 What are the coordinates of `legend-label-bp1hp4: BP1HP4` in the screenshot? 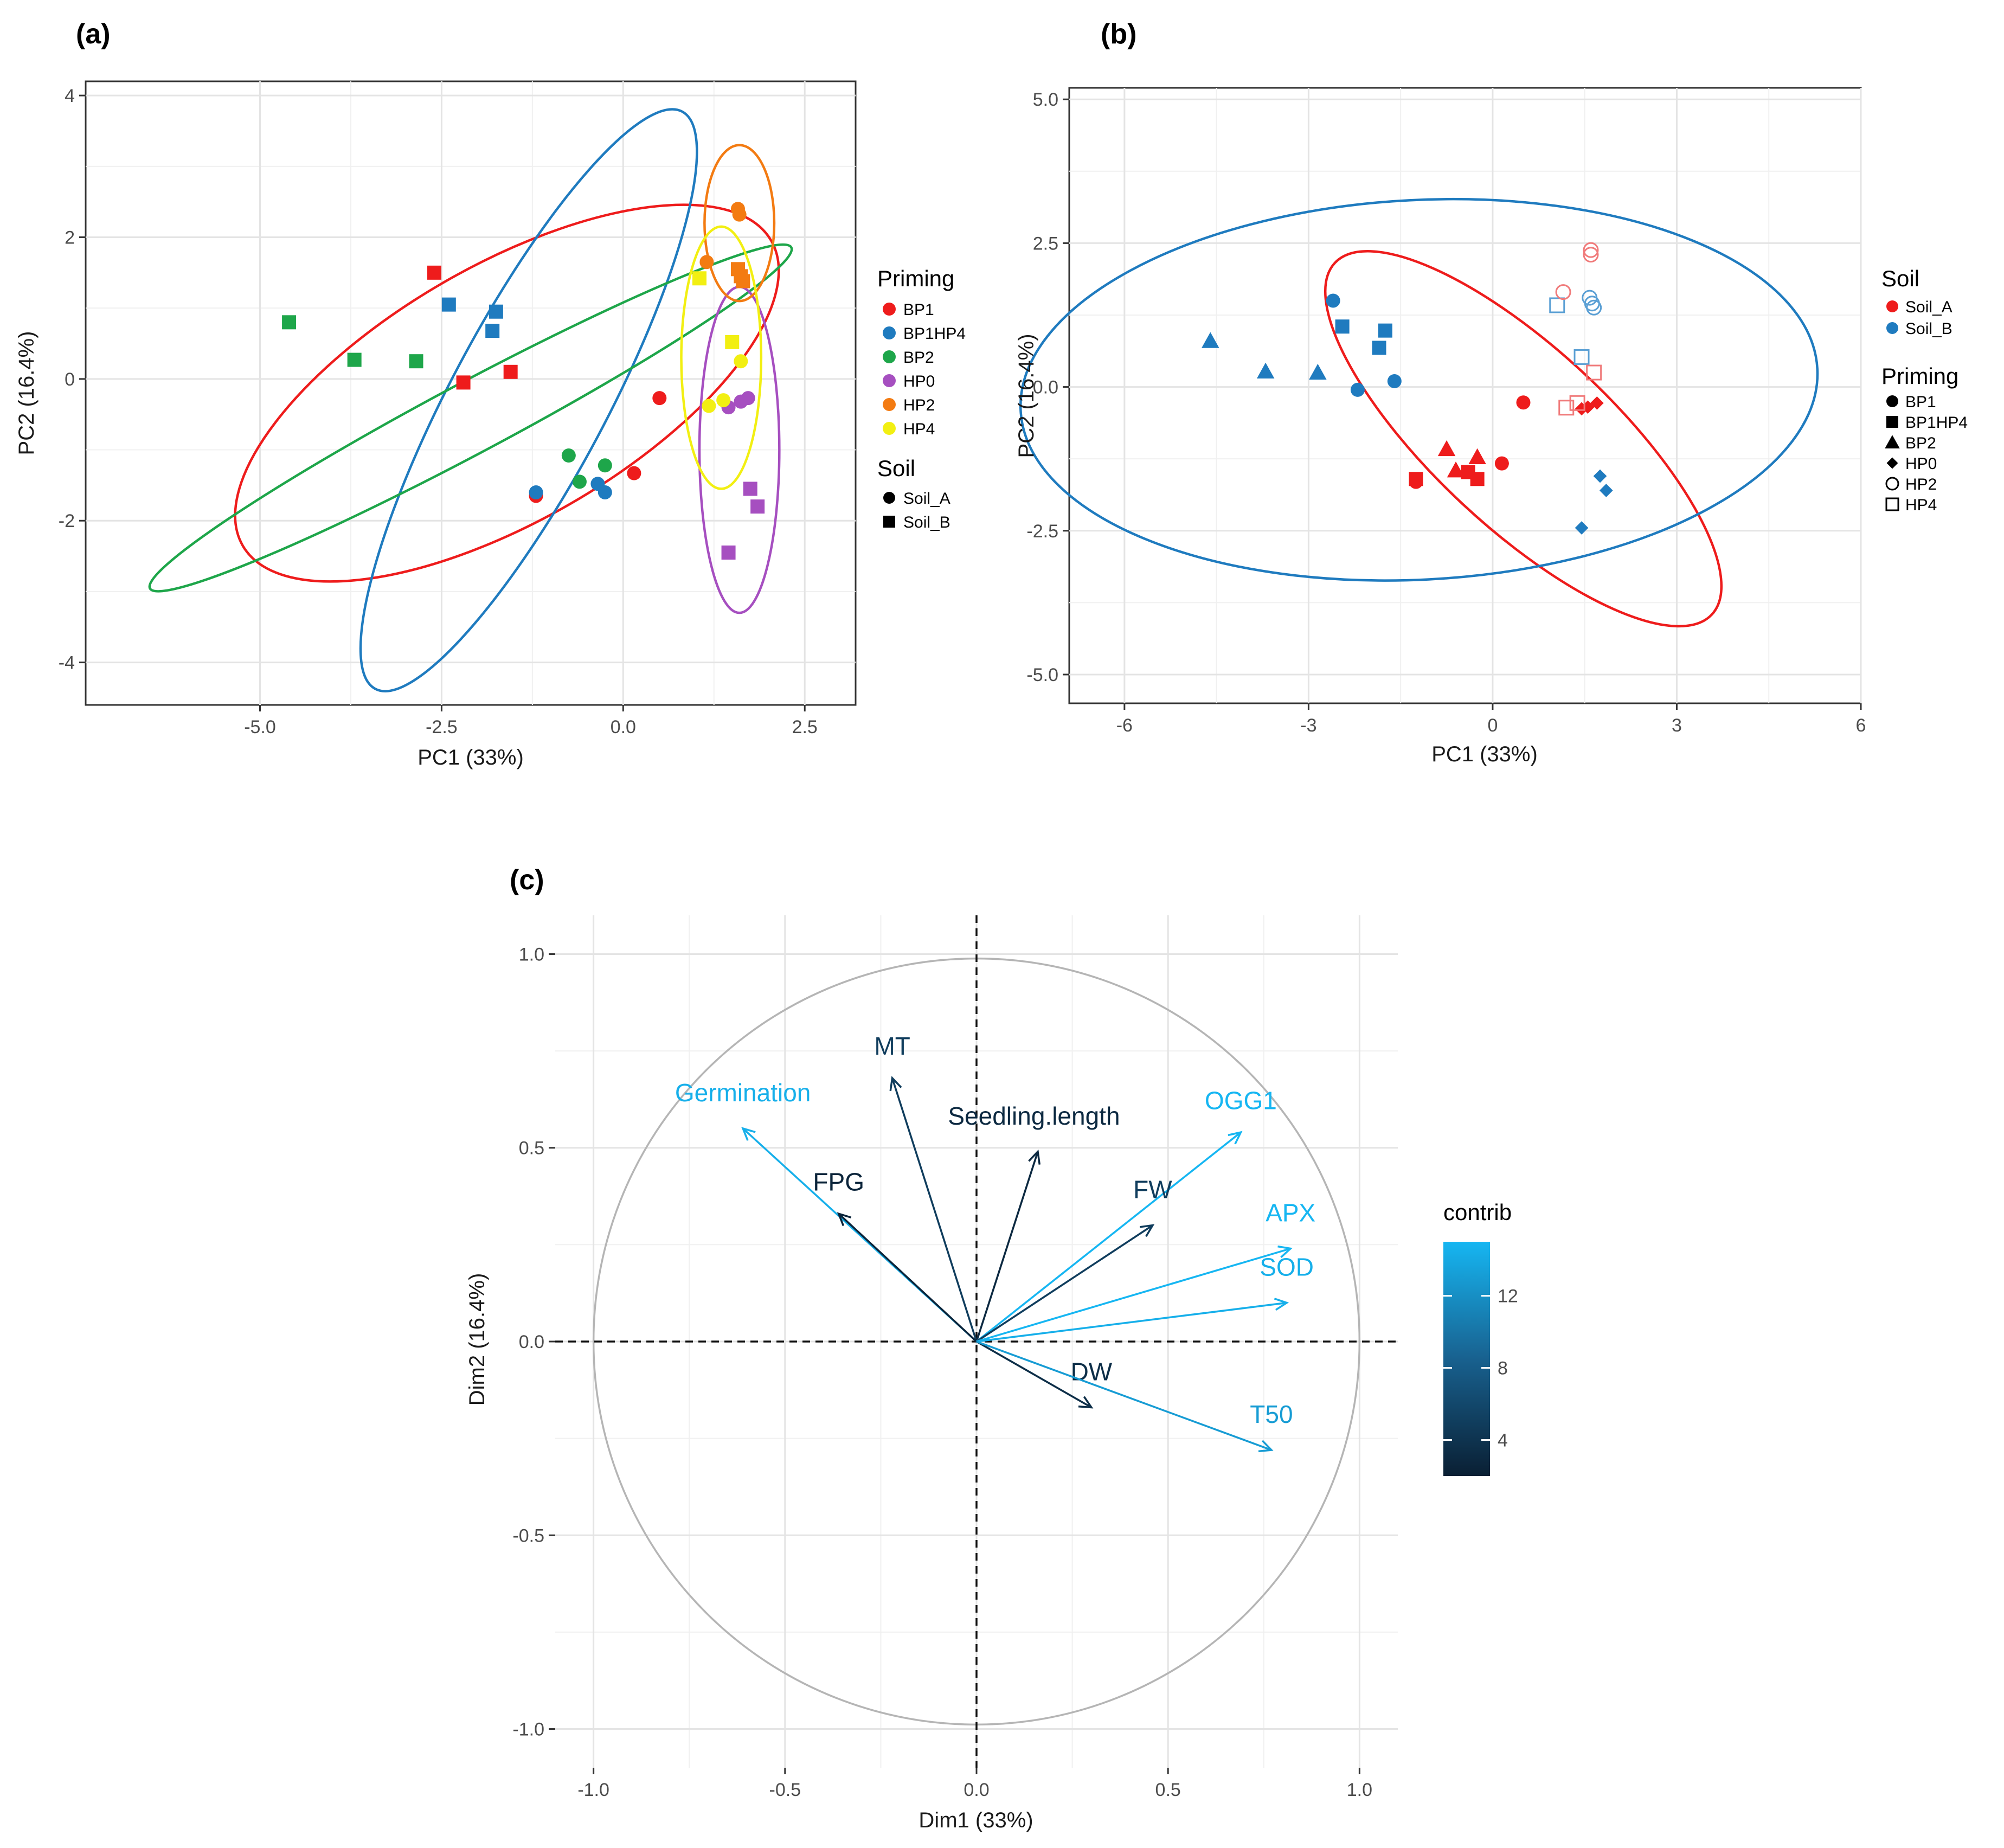 It's located at (1937, 423).